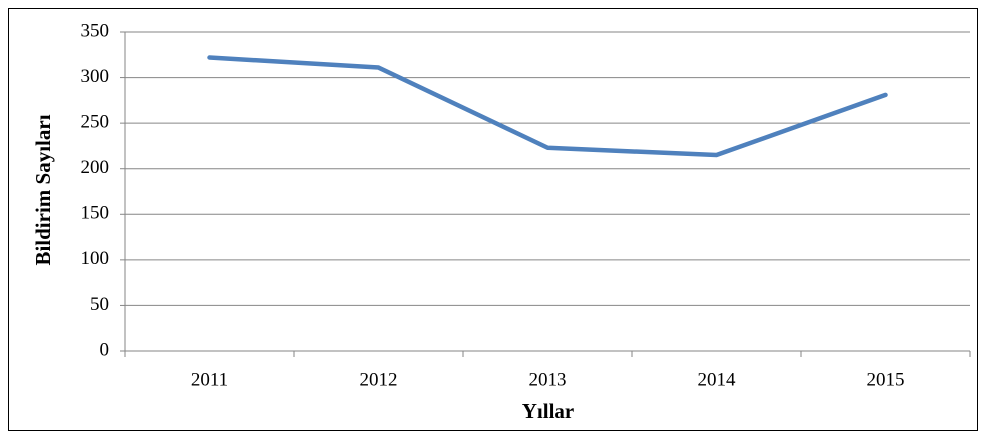 Image resolution: width=983 pixels, height=436 pixels. Describe the element at coordinates (95, 30) in the screenshot. I see `y-tick-label: 350` at that location.